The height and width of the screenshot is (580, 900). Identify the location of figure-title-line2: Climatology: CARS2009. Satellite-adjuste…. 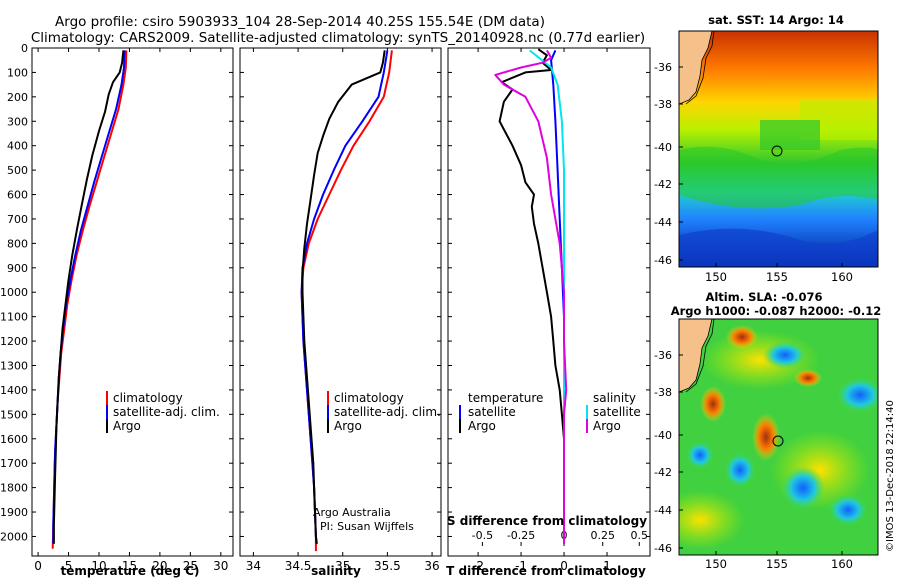
(338, 38).